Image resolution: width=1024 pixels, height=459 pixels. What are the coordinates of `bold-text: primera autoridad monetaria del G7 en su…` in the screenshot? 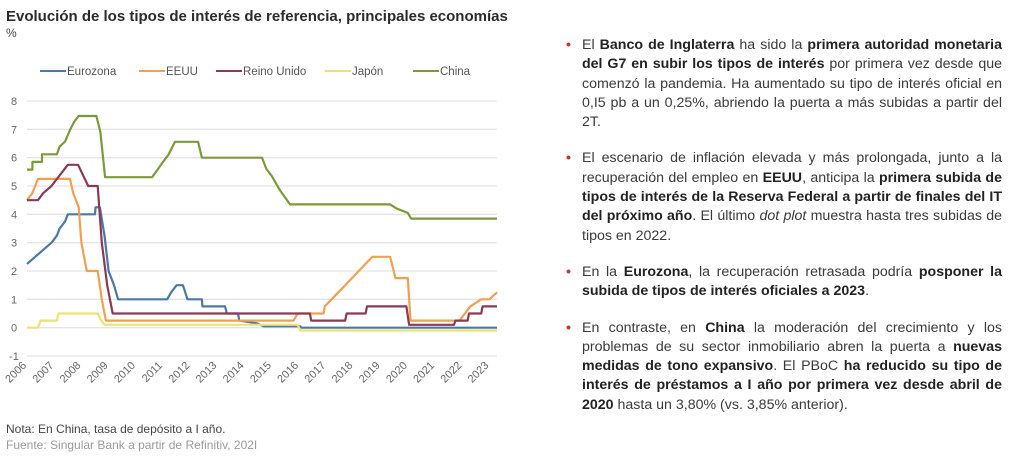 It's located at (792, 55).